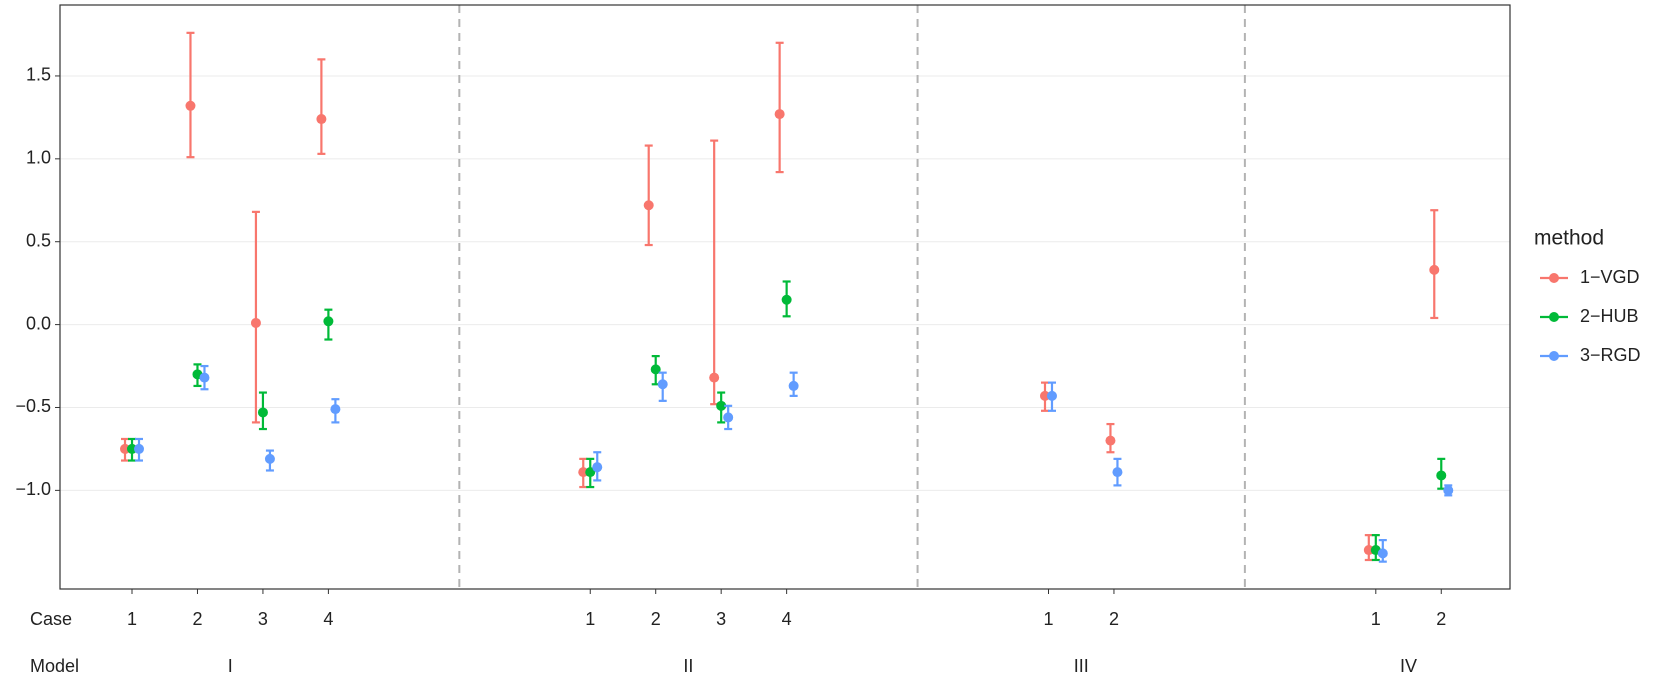 The width and height of the screenshot is (1662, 681). Describe the element at coordinates (38, 158) in the screenshot. I see `y-tick-label: 1.0` at that location.